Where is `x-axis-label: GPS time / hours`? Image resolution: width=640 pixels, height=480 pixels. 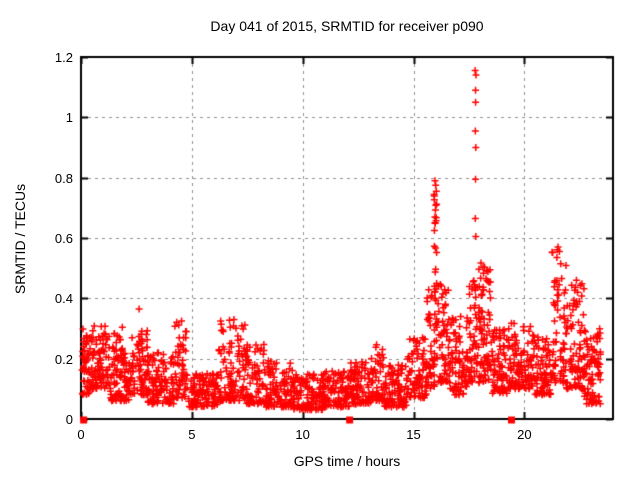 x-axis-label: GPS time / hours is located at coordinates (347, 461).